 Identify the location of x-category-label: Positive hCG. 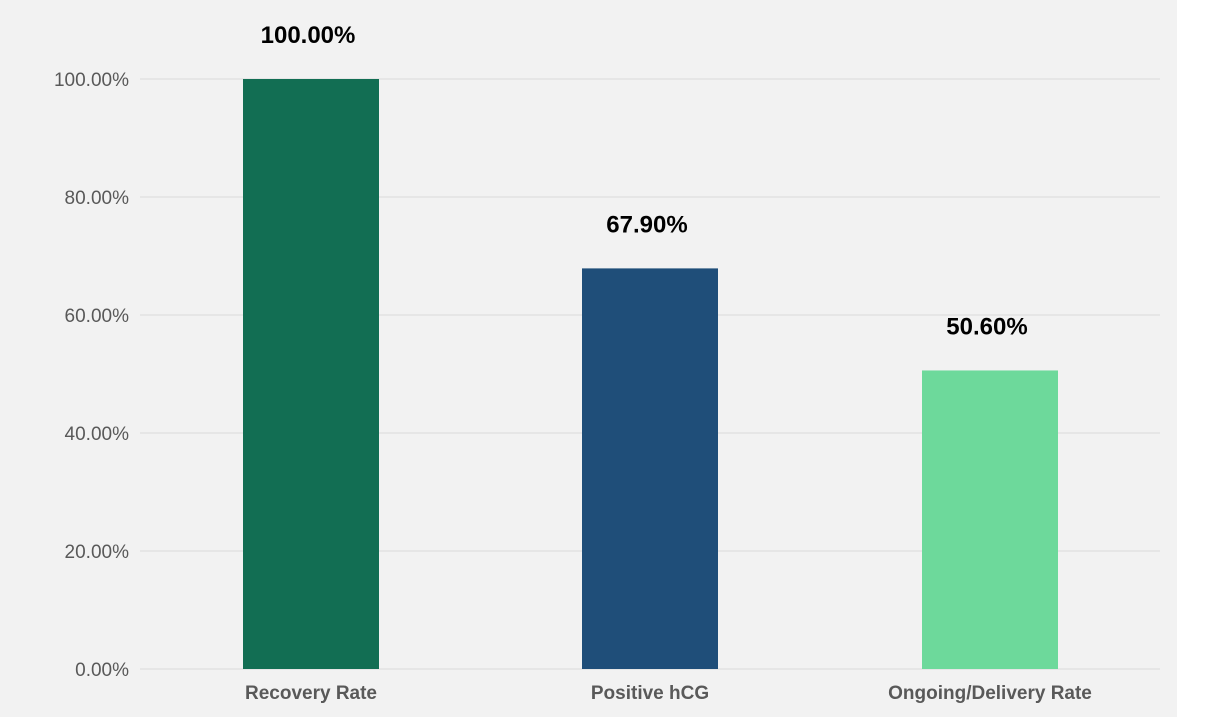
(650, 693).